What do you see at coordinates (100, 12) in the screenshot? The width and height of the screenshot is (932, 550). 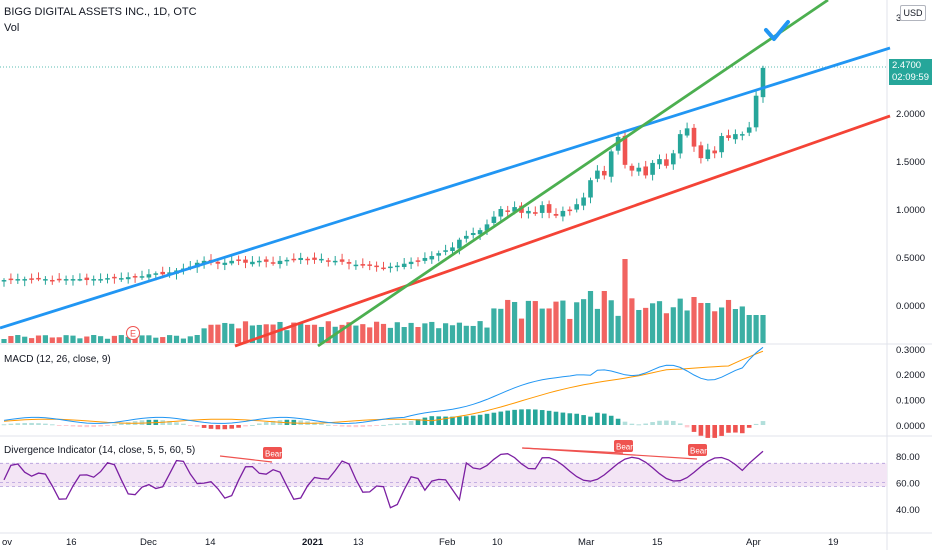 I see `symbol-title: BIGG DIGITAL ASSETS INC., 1D, OTC` at bounding box center [100, 12].